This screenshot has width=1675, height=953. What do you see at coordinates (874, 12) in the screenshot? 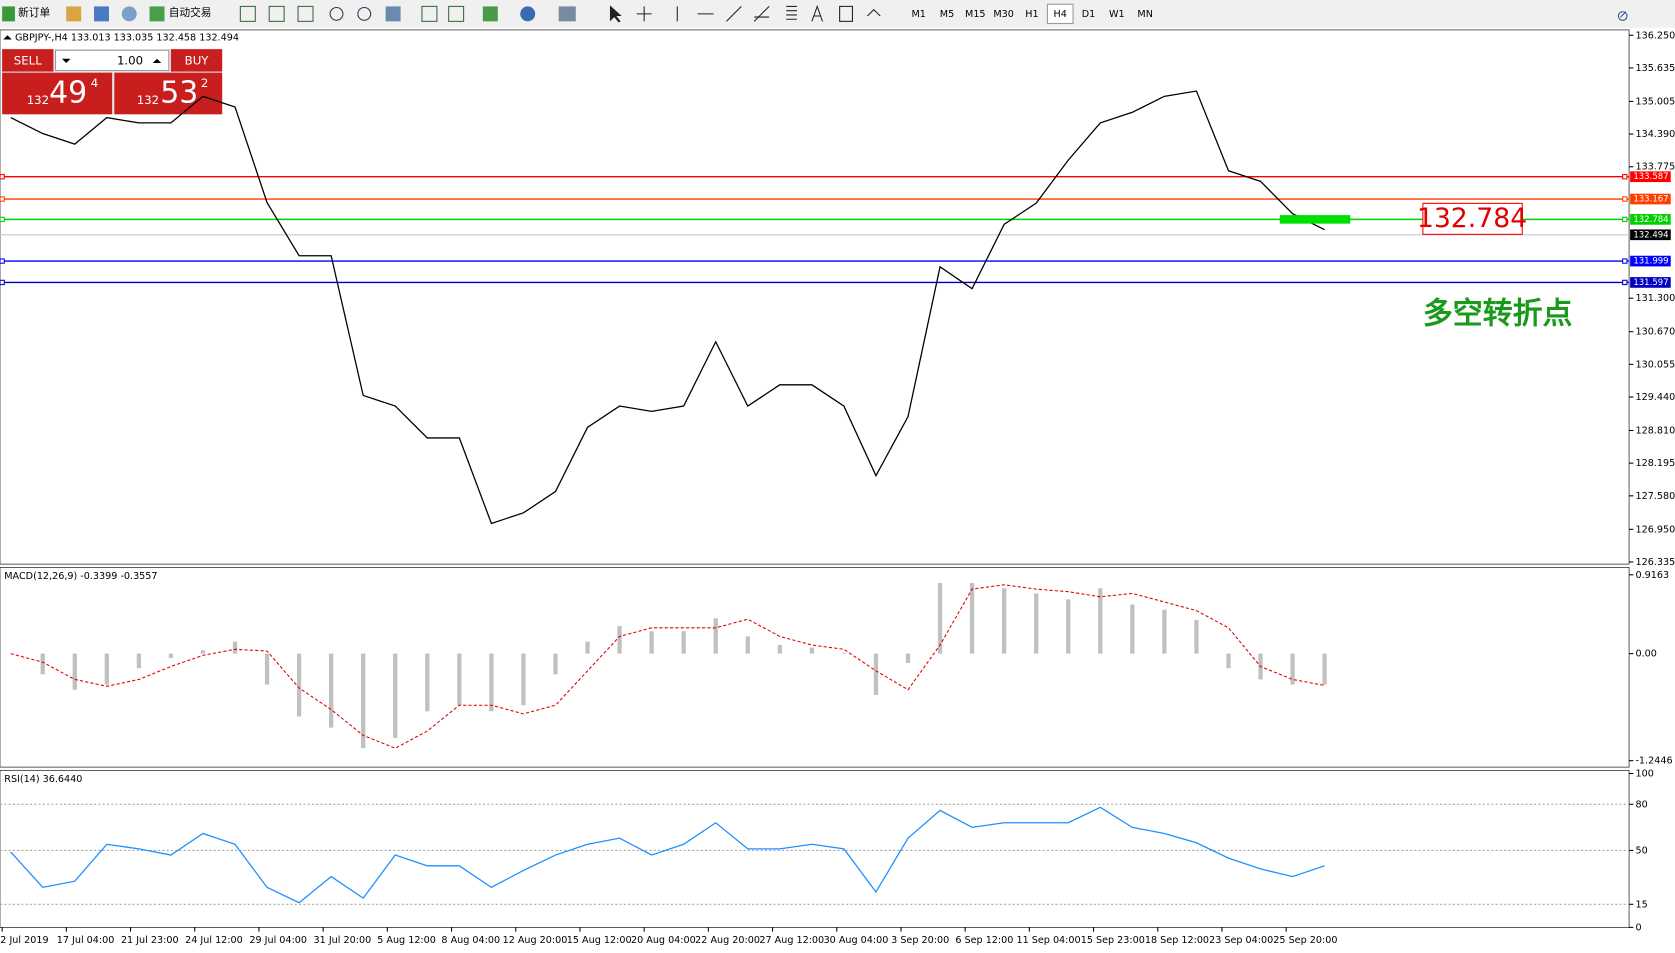
I see `arrows-tool` at bounding box center [874, 12].